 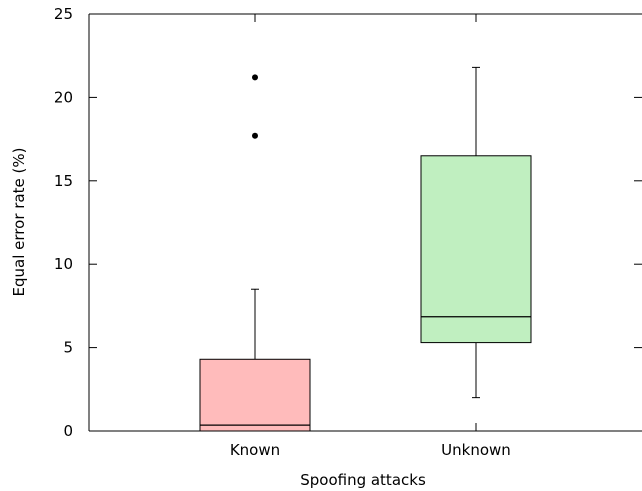 I want to click on y-tick-label: 5, so click(x=68, y=348).